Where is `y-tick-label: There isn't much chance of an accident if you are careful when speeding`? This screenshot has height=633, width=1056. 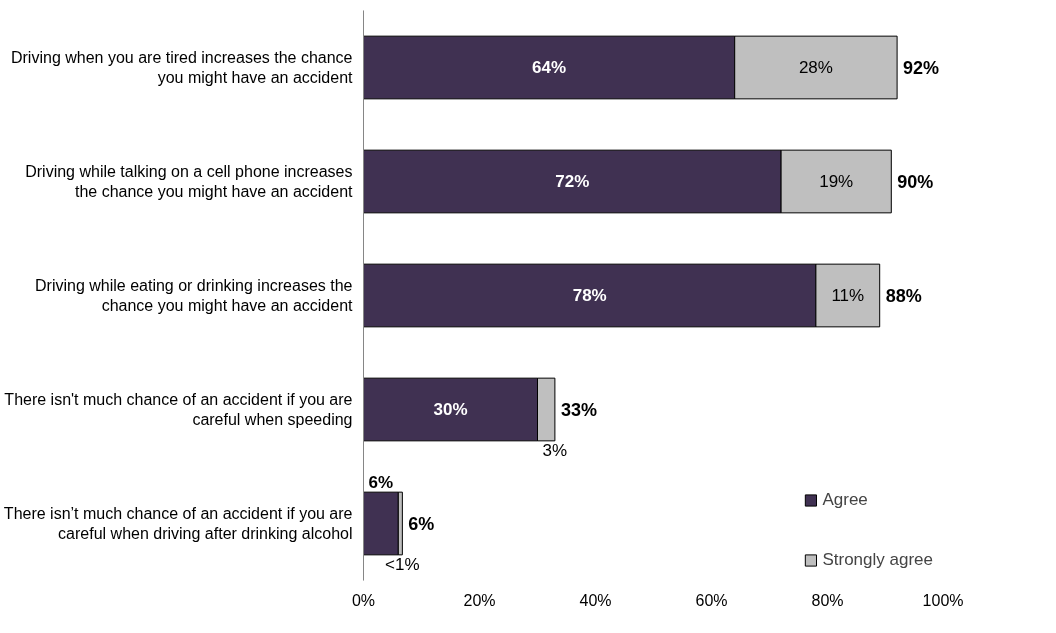 y-tick-label: There isn't much chance of an accident if you are careful when speeding is located at coordinates (178, 409).